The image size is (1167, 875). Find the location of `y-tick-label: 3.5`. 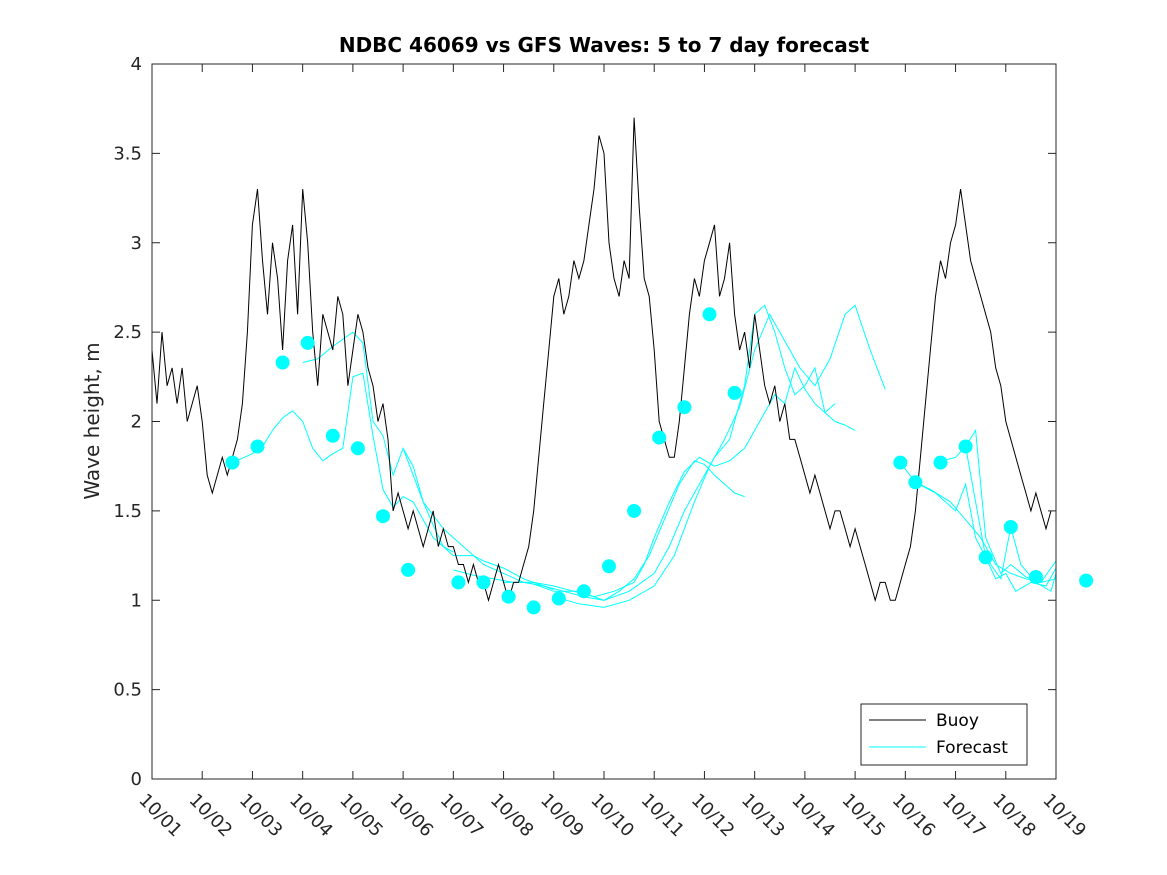

y-tick-label: 3.5 is located at coordinates (127, 153).